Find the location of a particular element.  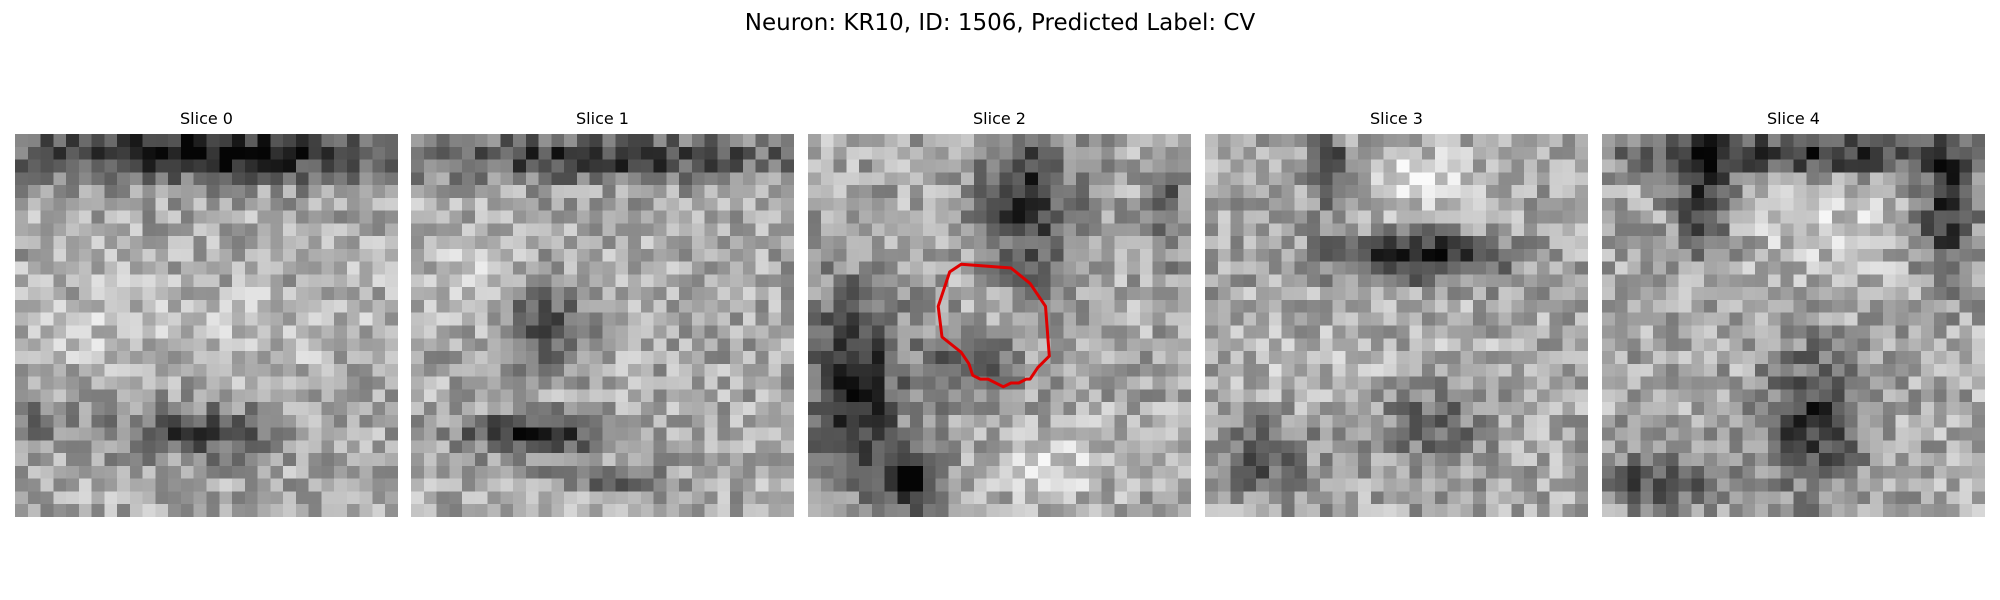

slice-title: Slice 2 is located at coordinates (999, 118).